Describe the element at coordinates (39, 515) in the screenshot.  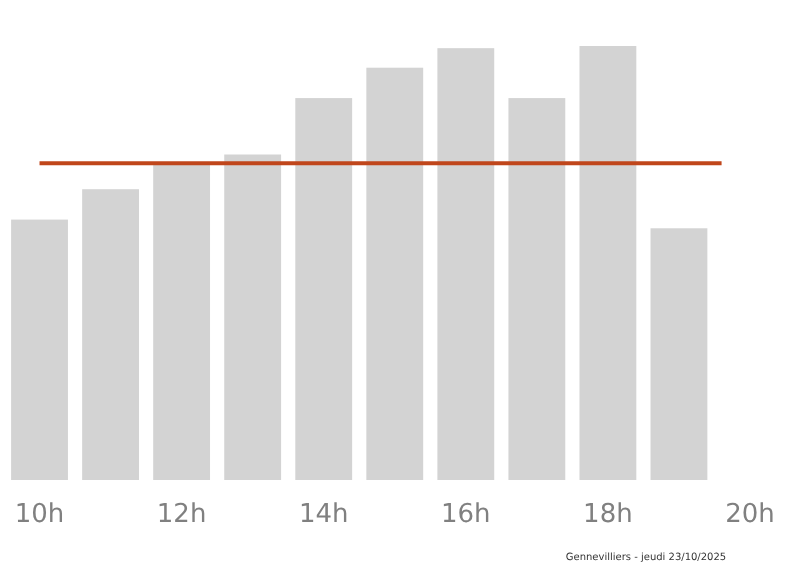
I see `x-tick-label: 10h` at that location.